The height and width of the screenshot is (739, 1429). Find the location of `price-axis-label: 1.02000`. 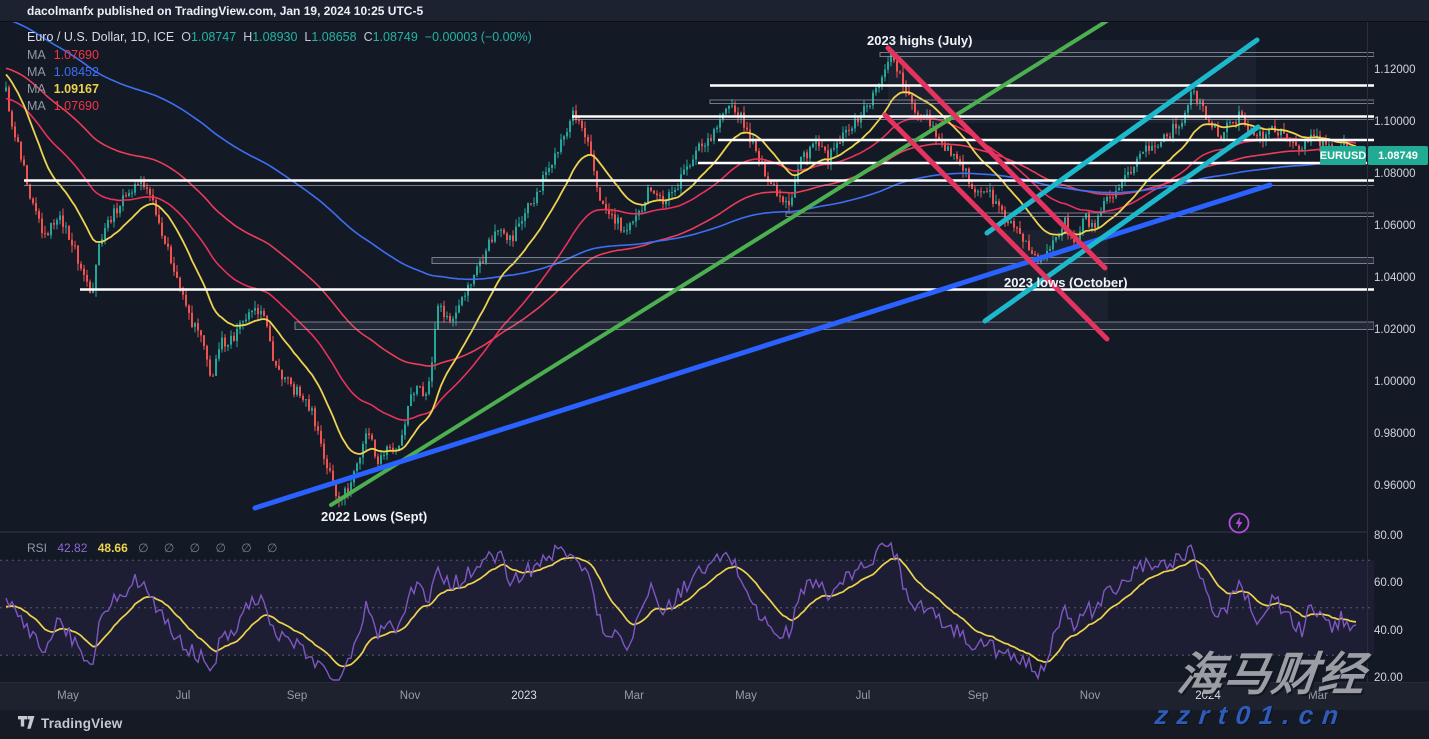

price-axis-label: 1.02000 is located at coordinates (1395, 329).